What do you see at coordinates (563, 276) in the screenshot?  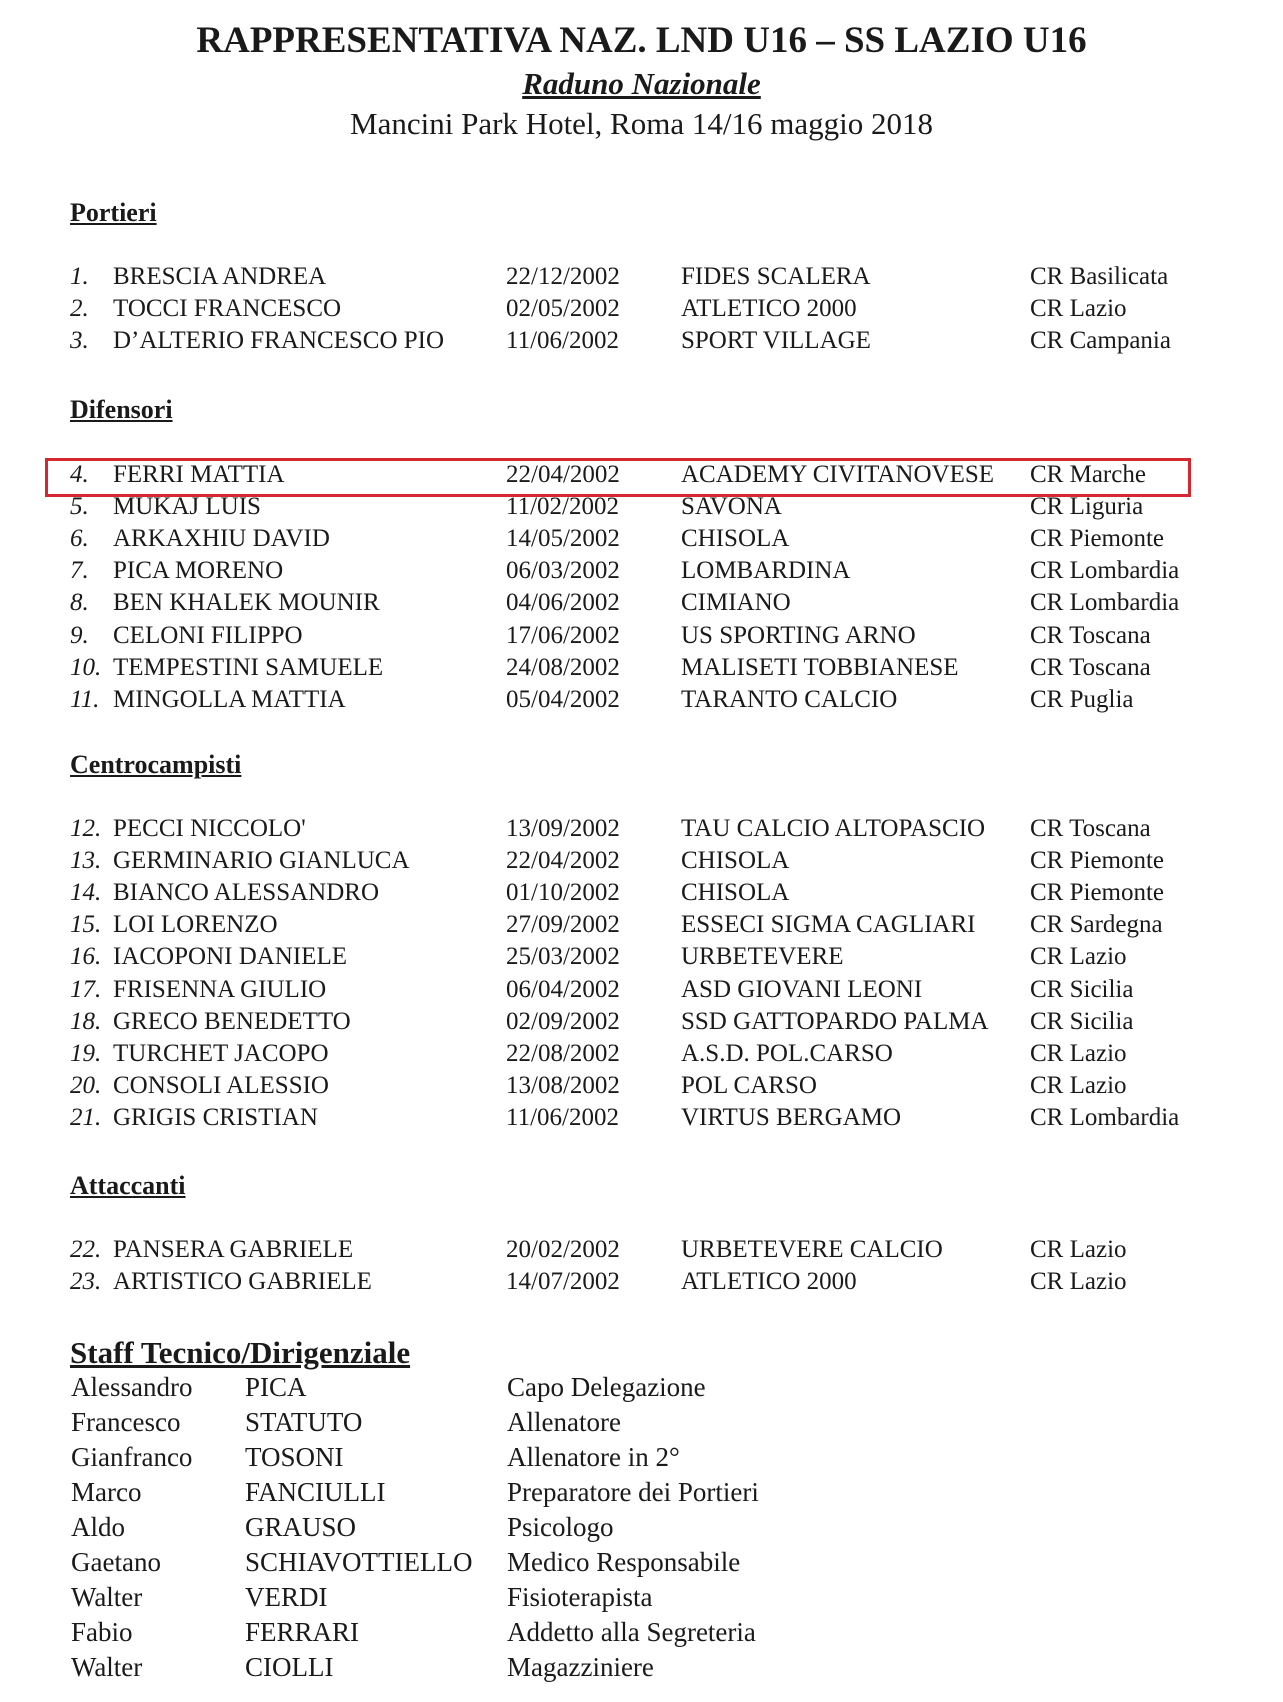 I see `player-dob: 22/12/2002` at bounding box center [563, 276].